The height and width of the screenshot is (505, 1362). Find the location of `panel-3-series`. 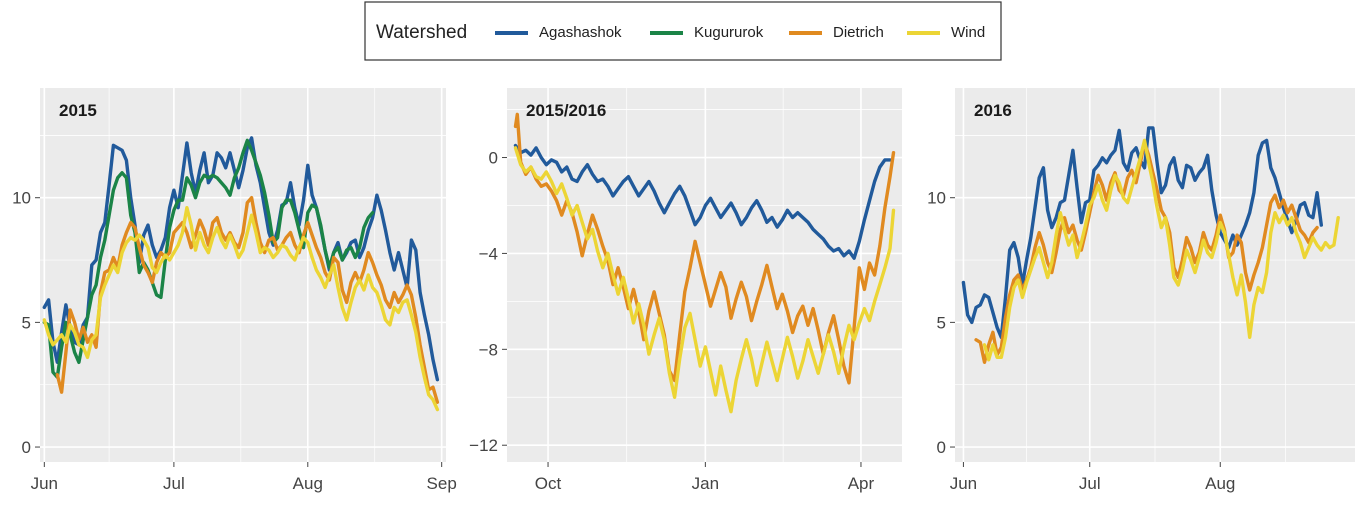

panel-3-series is located at coordinates (1150, 245).